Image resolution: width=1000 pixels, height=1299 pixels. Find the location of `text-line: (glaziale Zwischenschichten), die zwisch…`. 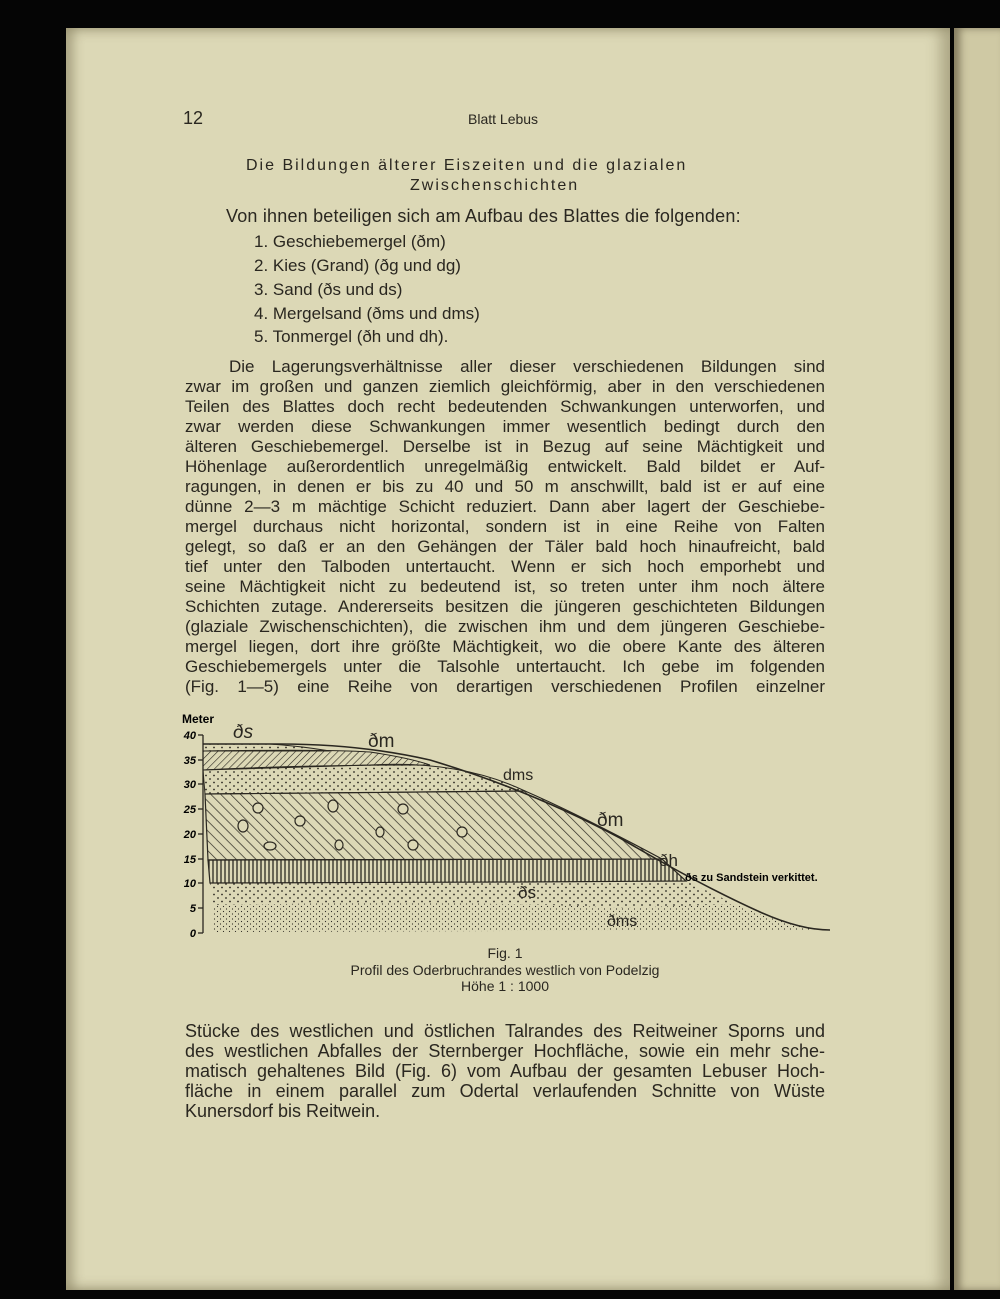

text-line: (glaziale Zwischenschichten), die zwisch… is located at coordinates (505, 626).